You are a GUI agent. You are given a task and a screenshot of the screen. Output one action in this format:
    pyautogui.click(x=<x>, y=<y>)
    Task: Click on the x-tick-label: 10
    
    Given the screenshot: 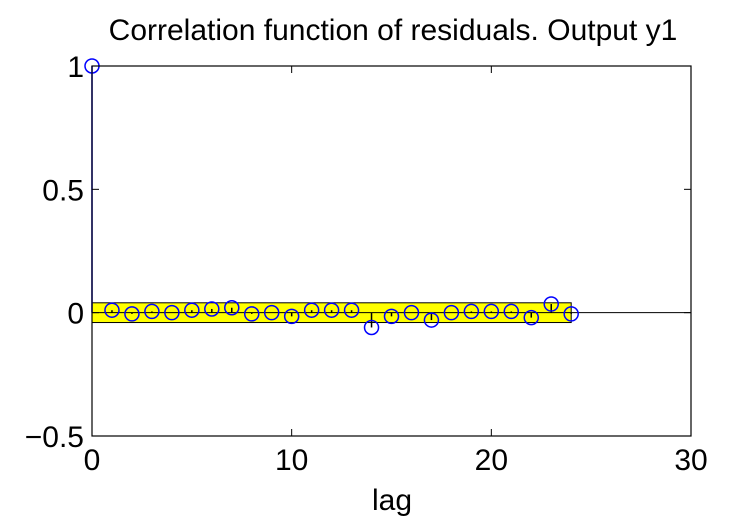 What is the action you would take?
    pyautogui.click(x=291, y=460)
    